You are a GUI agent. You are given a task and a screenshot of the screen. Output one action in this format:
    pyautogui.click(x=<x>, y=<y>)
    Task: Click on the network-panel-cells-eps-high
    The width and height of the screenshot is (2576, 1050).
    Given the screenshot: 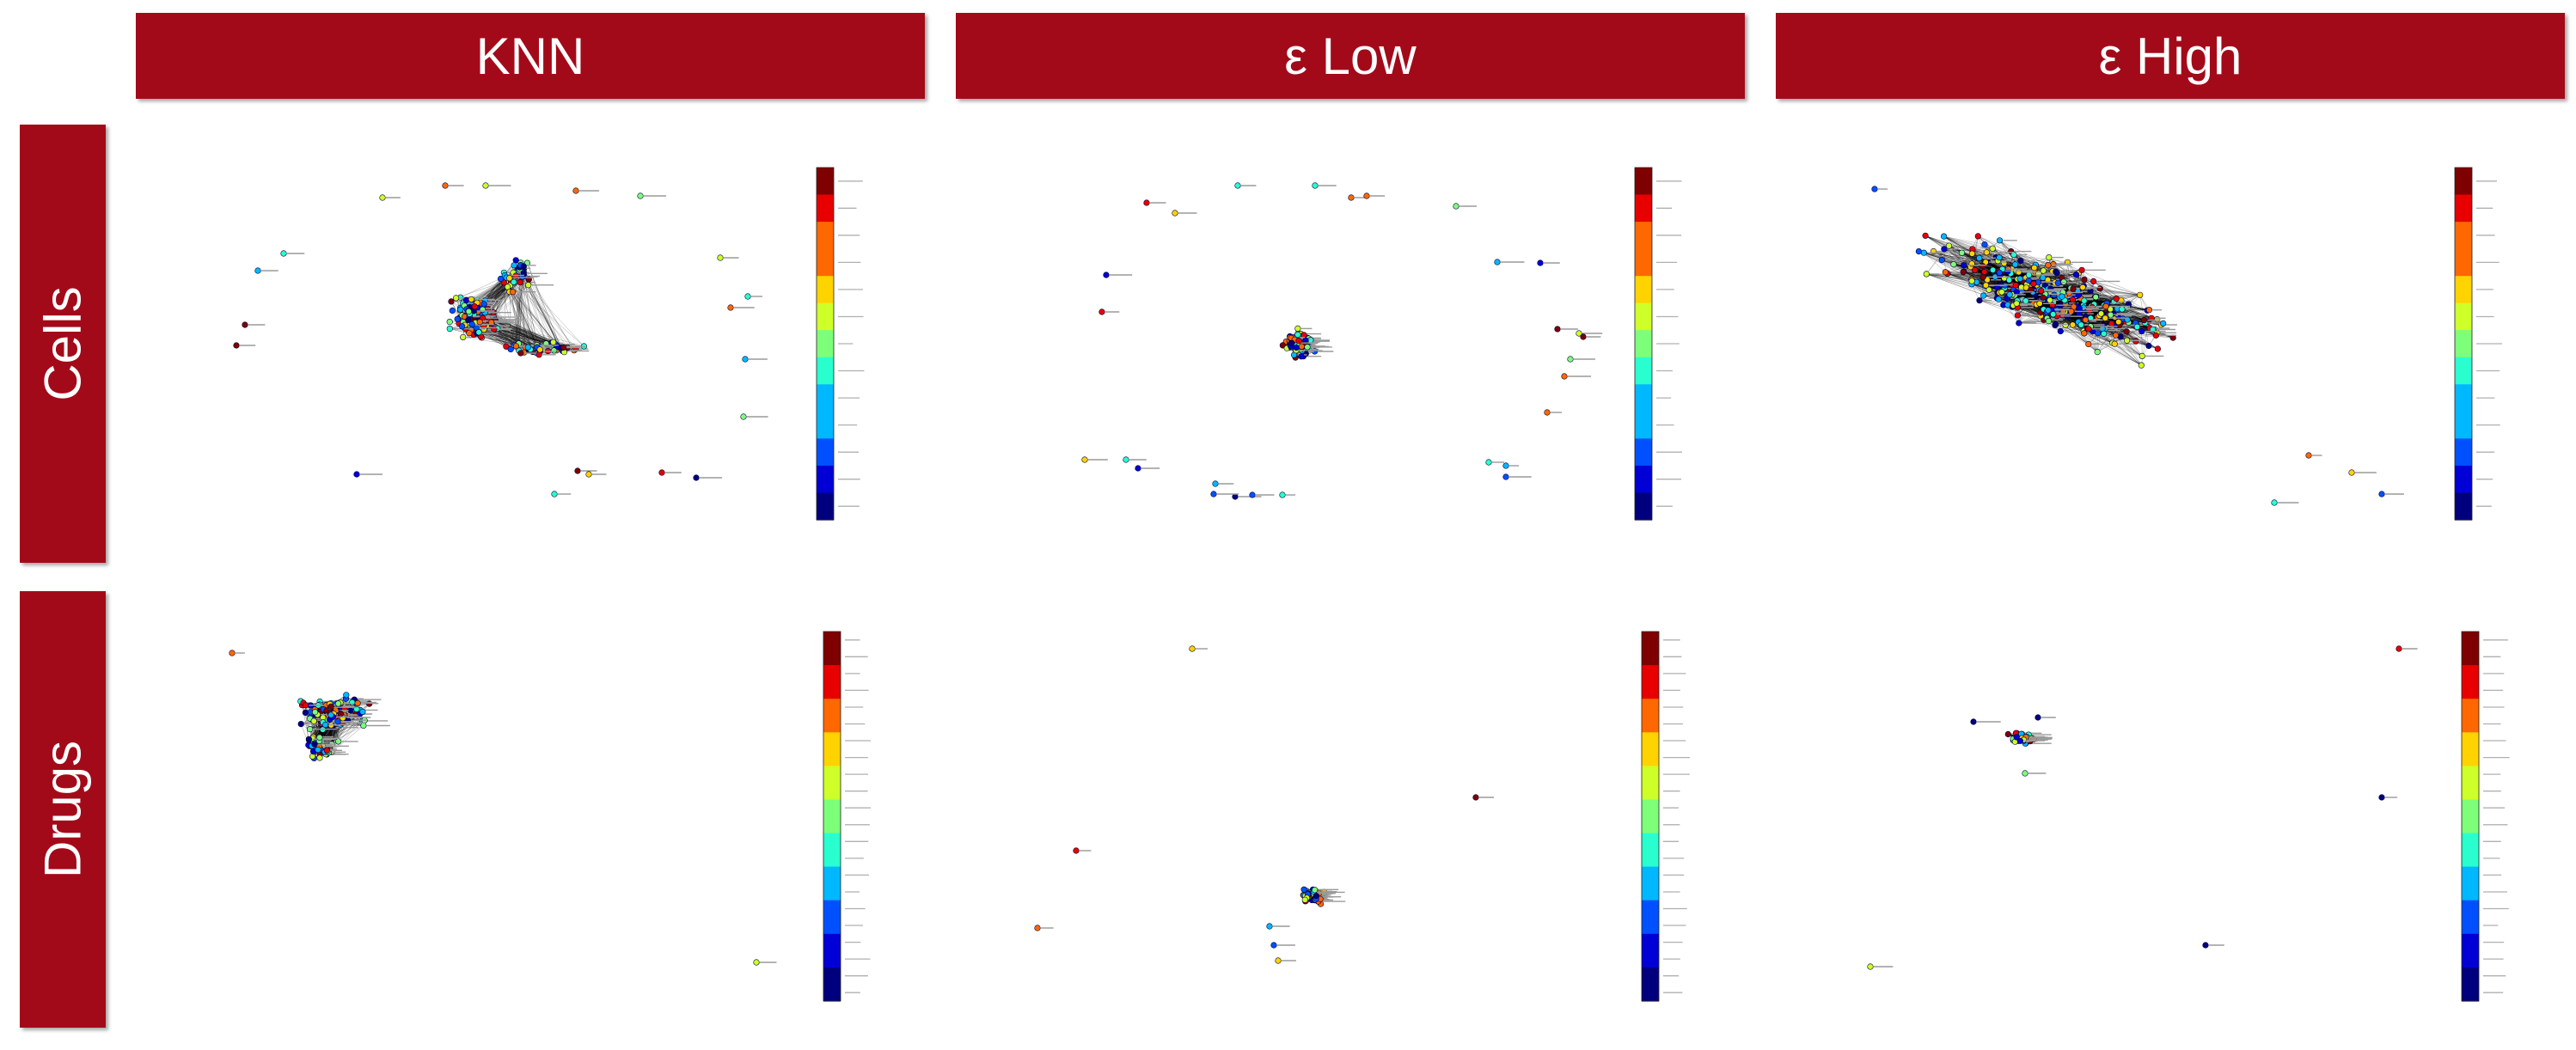 What is the action you would take?
    pyautogui.click(x=2162, y=344)
    